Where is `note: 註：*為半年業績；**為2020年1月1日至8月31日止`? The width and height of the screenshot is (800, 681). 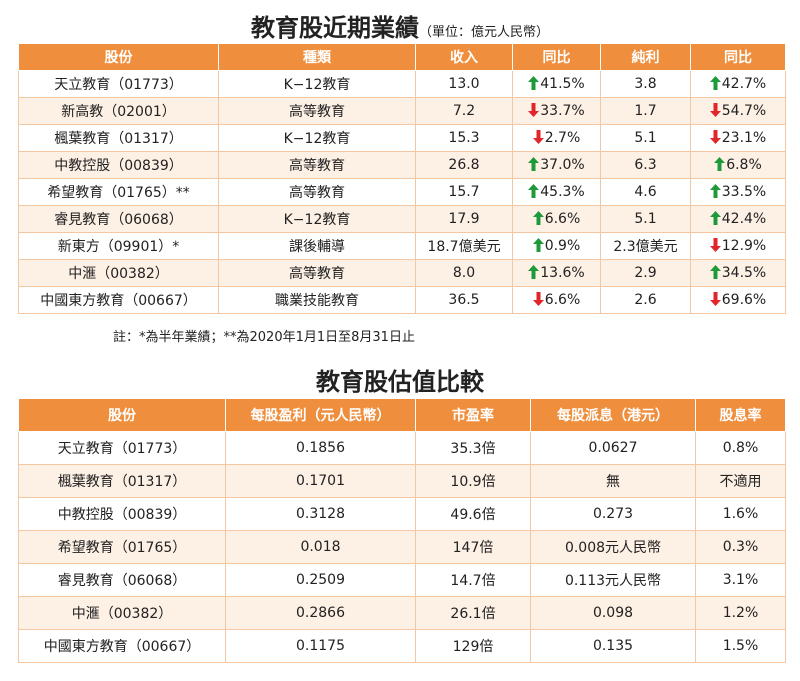 note: 註：*為半年業績；**為2020年1月1日至8月31日止 is located at coordinates (264, 337).